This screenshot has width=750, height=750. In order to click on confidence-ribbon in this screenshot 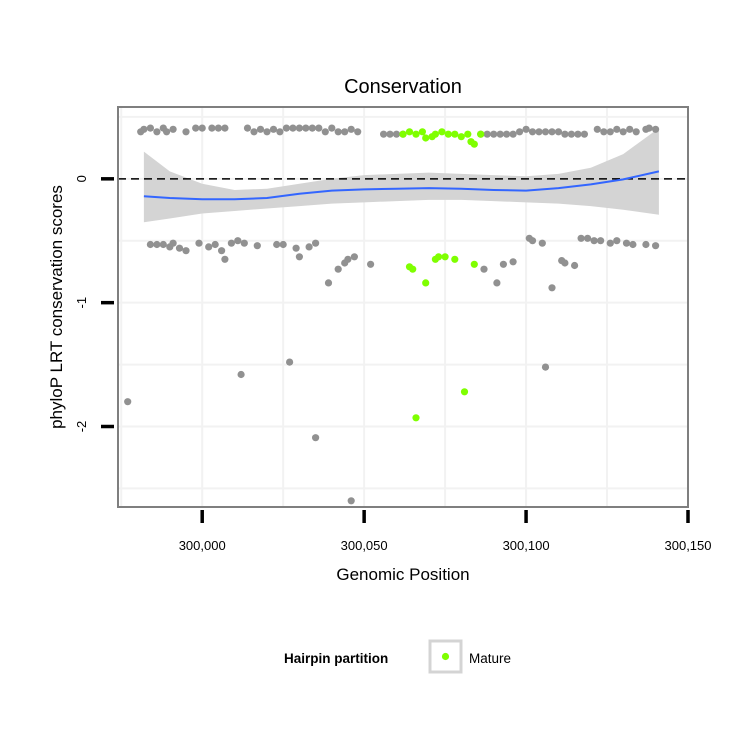, I will do `click(401, 175)`.